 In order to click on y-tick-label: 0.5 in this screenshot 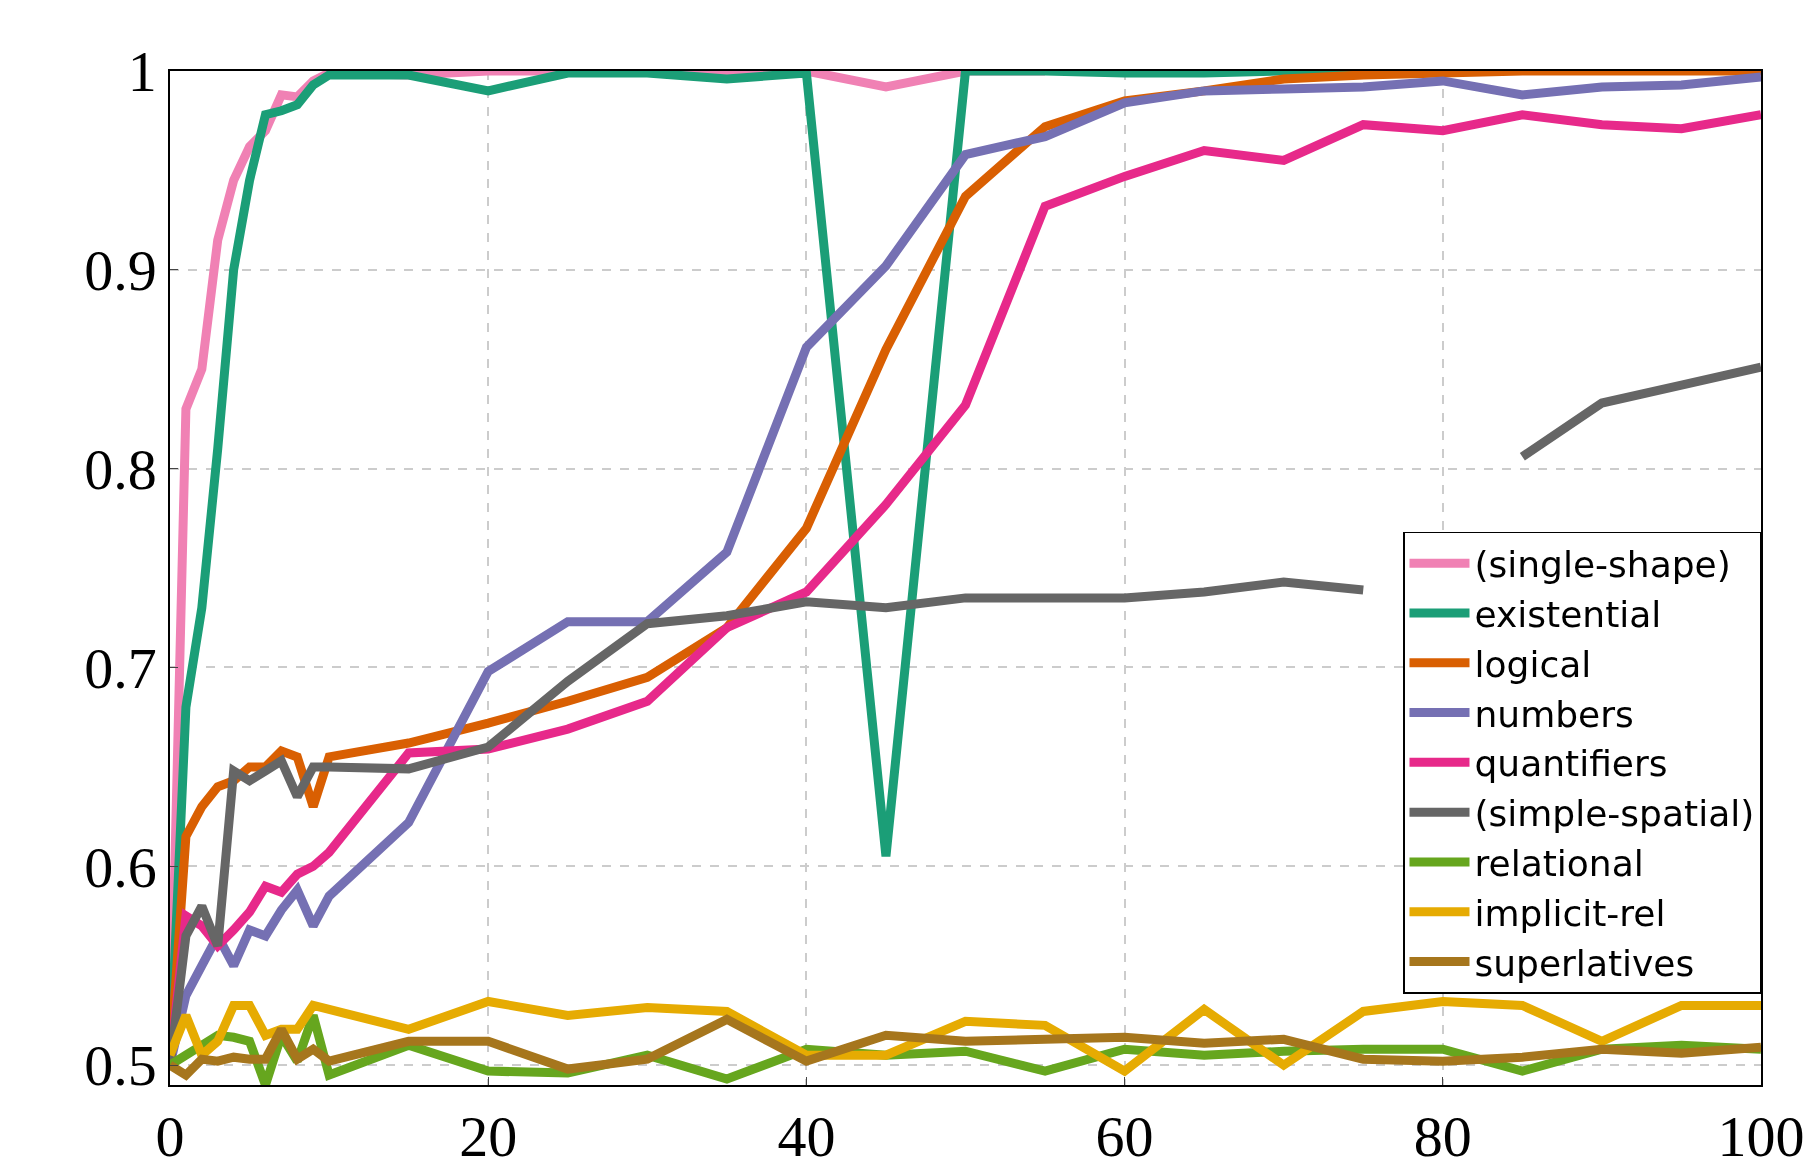, I will do `click(120, 1066)`.